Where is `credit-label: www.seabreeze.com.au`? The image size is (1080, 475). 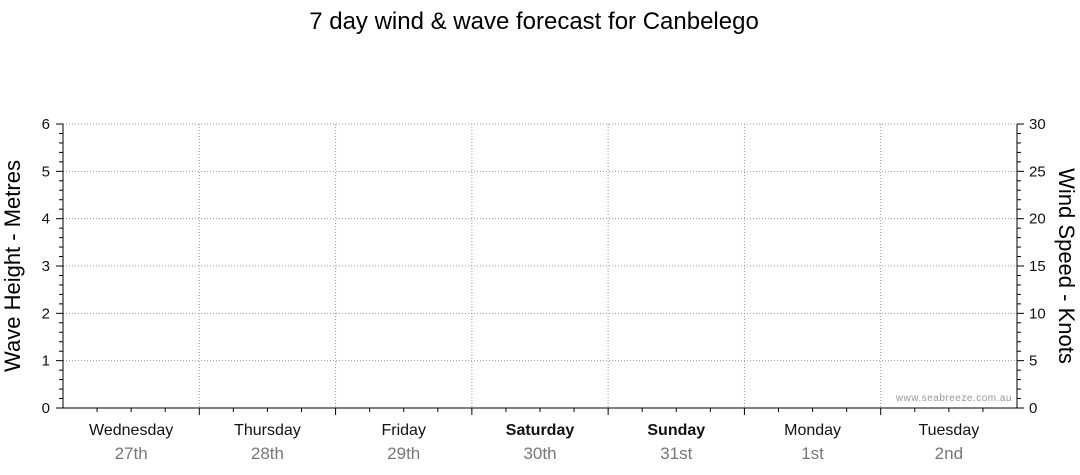
credit-label: www.seabreeze.com.au is located at coordinates (953, 398).